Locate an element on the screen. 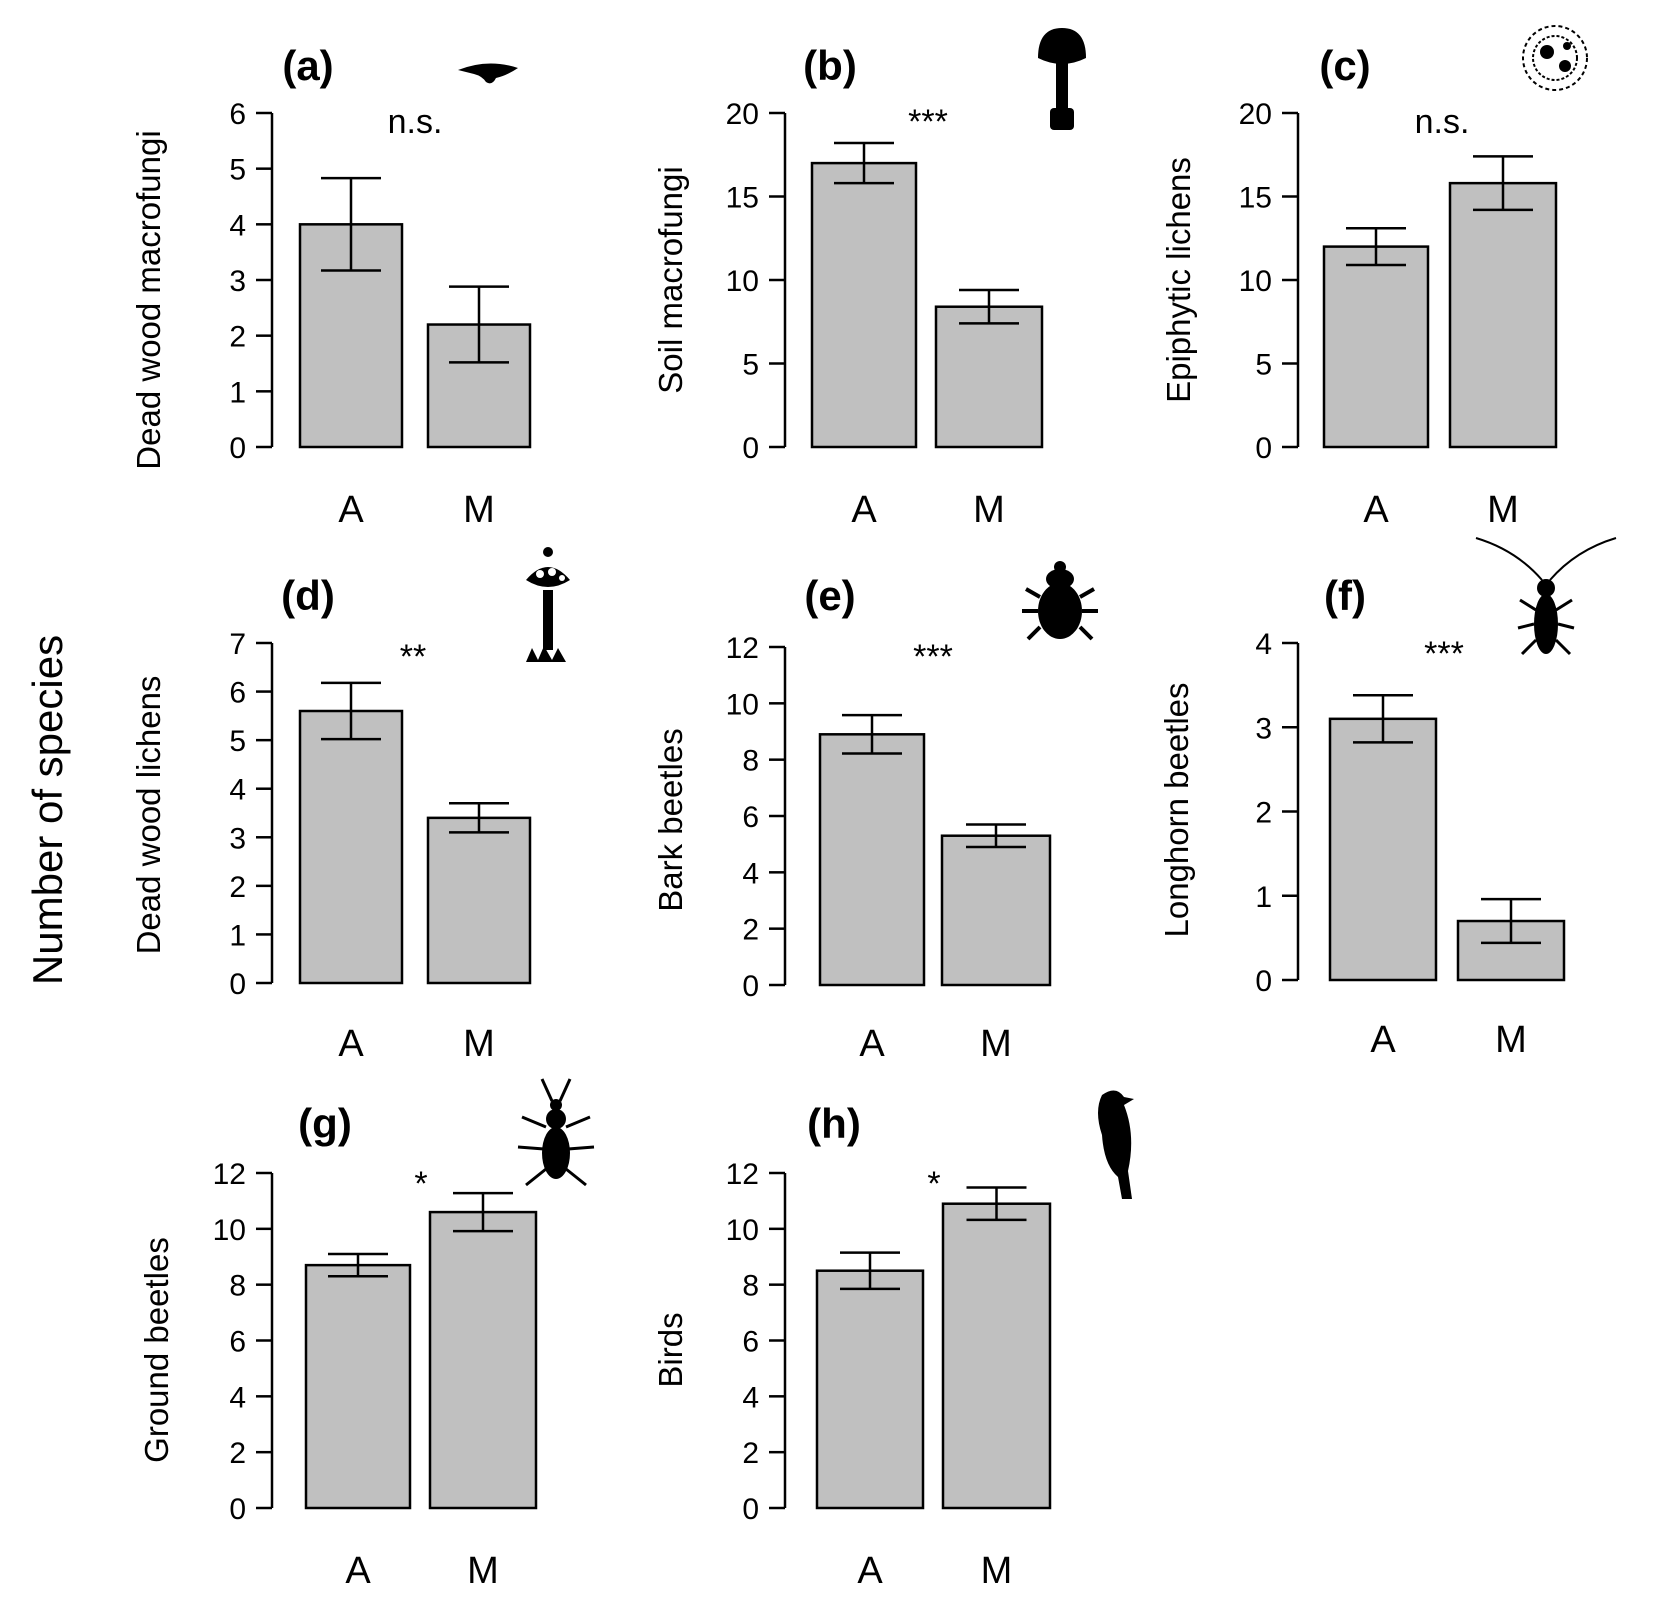  panel-d: 0 1 2 3 4 5 6 7 Dead wood lichens (d) A M ** is located at coordinates (350, 806).